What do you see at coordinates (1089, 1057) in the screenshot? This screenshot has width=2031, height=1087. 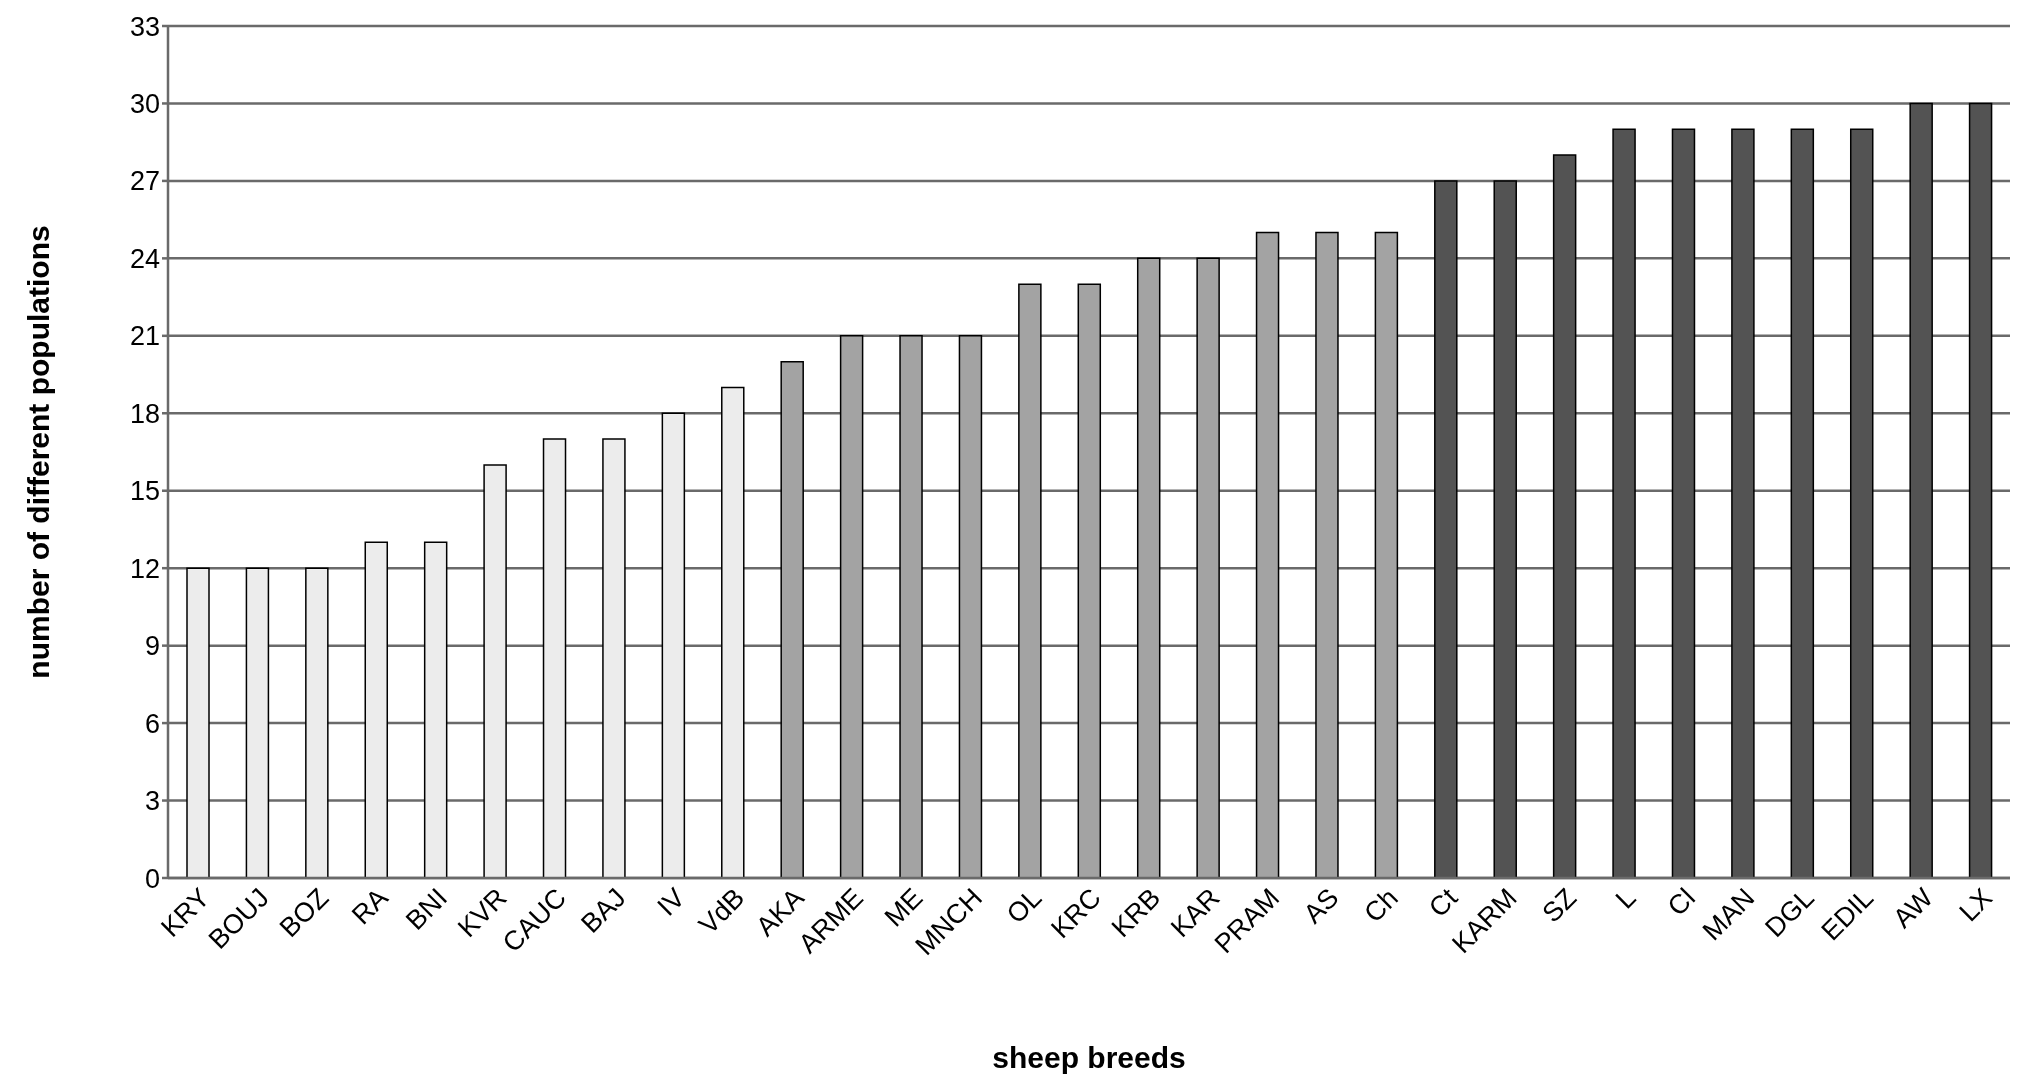 I see `x-axis-title: sheep breeds` at bounding box center [1089, 1057].